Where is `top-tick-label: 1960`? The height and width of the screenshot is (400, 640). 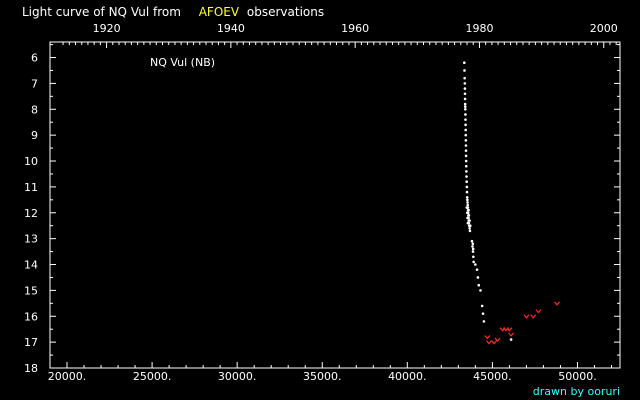 top-tick-label: 1960 is located at coordinates (355, 28).